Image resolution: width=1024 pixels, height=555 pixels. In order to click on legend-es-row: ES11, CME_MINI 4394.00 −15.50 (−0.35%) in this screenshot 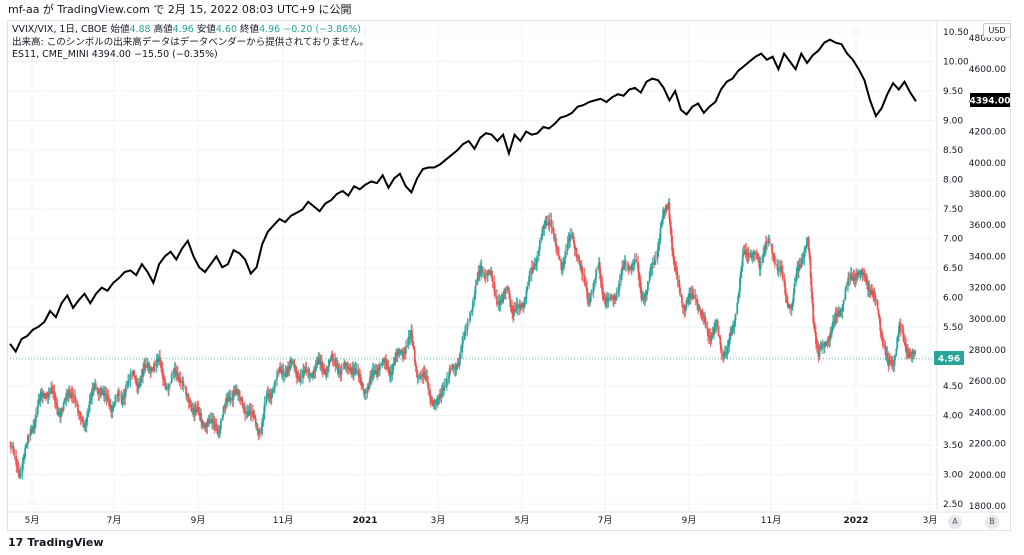, I will do `click(190, 55)`.